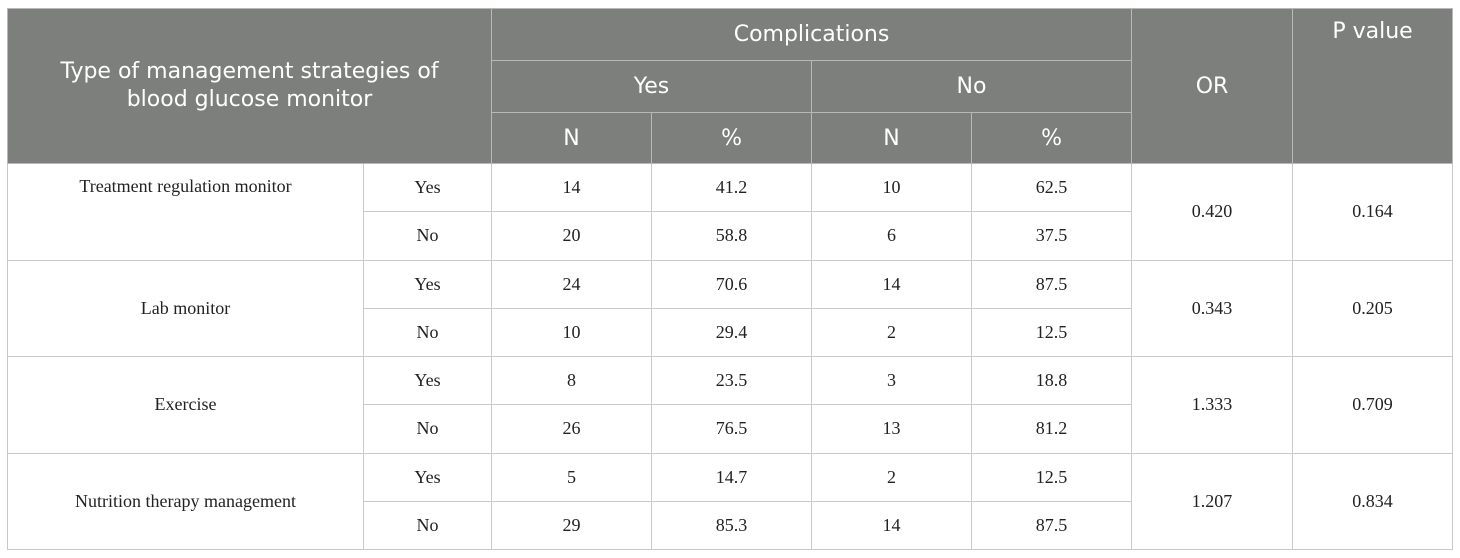 This screenshot has width=1460, height=558. I want to click on no-n-cell: 13, so click(892, 429).